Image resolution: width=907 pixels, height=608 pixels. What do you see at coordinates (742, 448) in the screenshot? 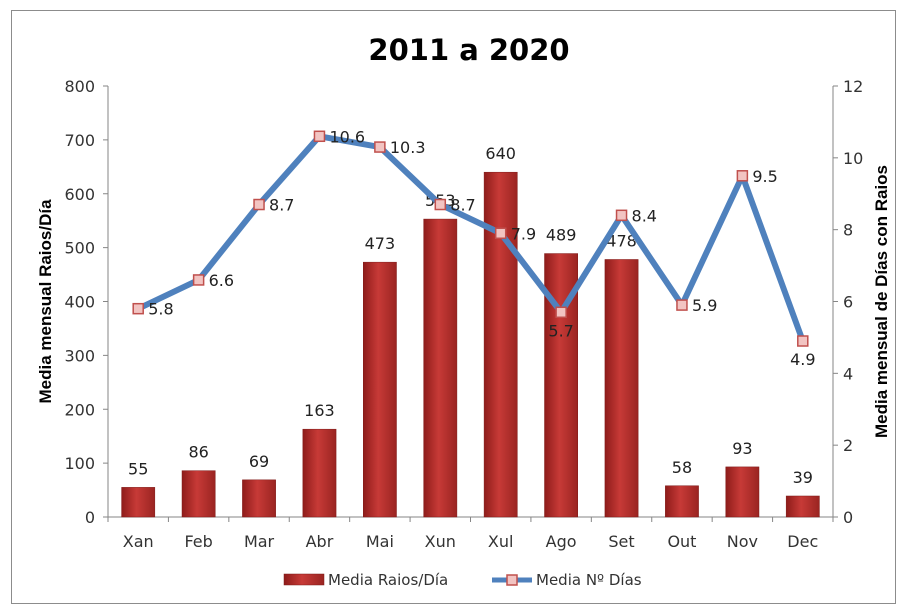
I see `bar-value-label: 93` at bounding box center [742, 448].